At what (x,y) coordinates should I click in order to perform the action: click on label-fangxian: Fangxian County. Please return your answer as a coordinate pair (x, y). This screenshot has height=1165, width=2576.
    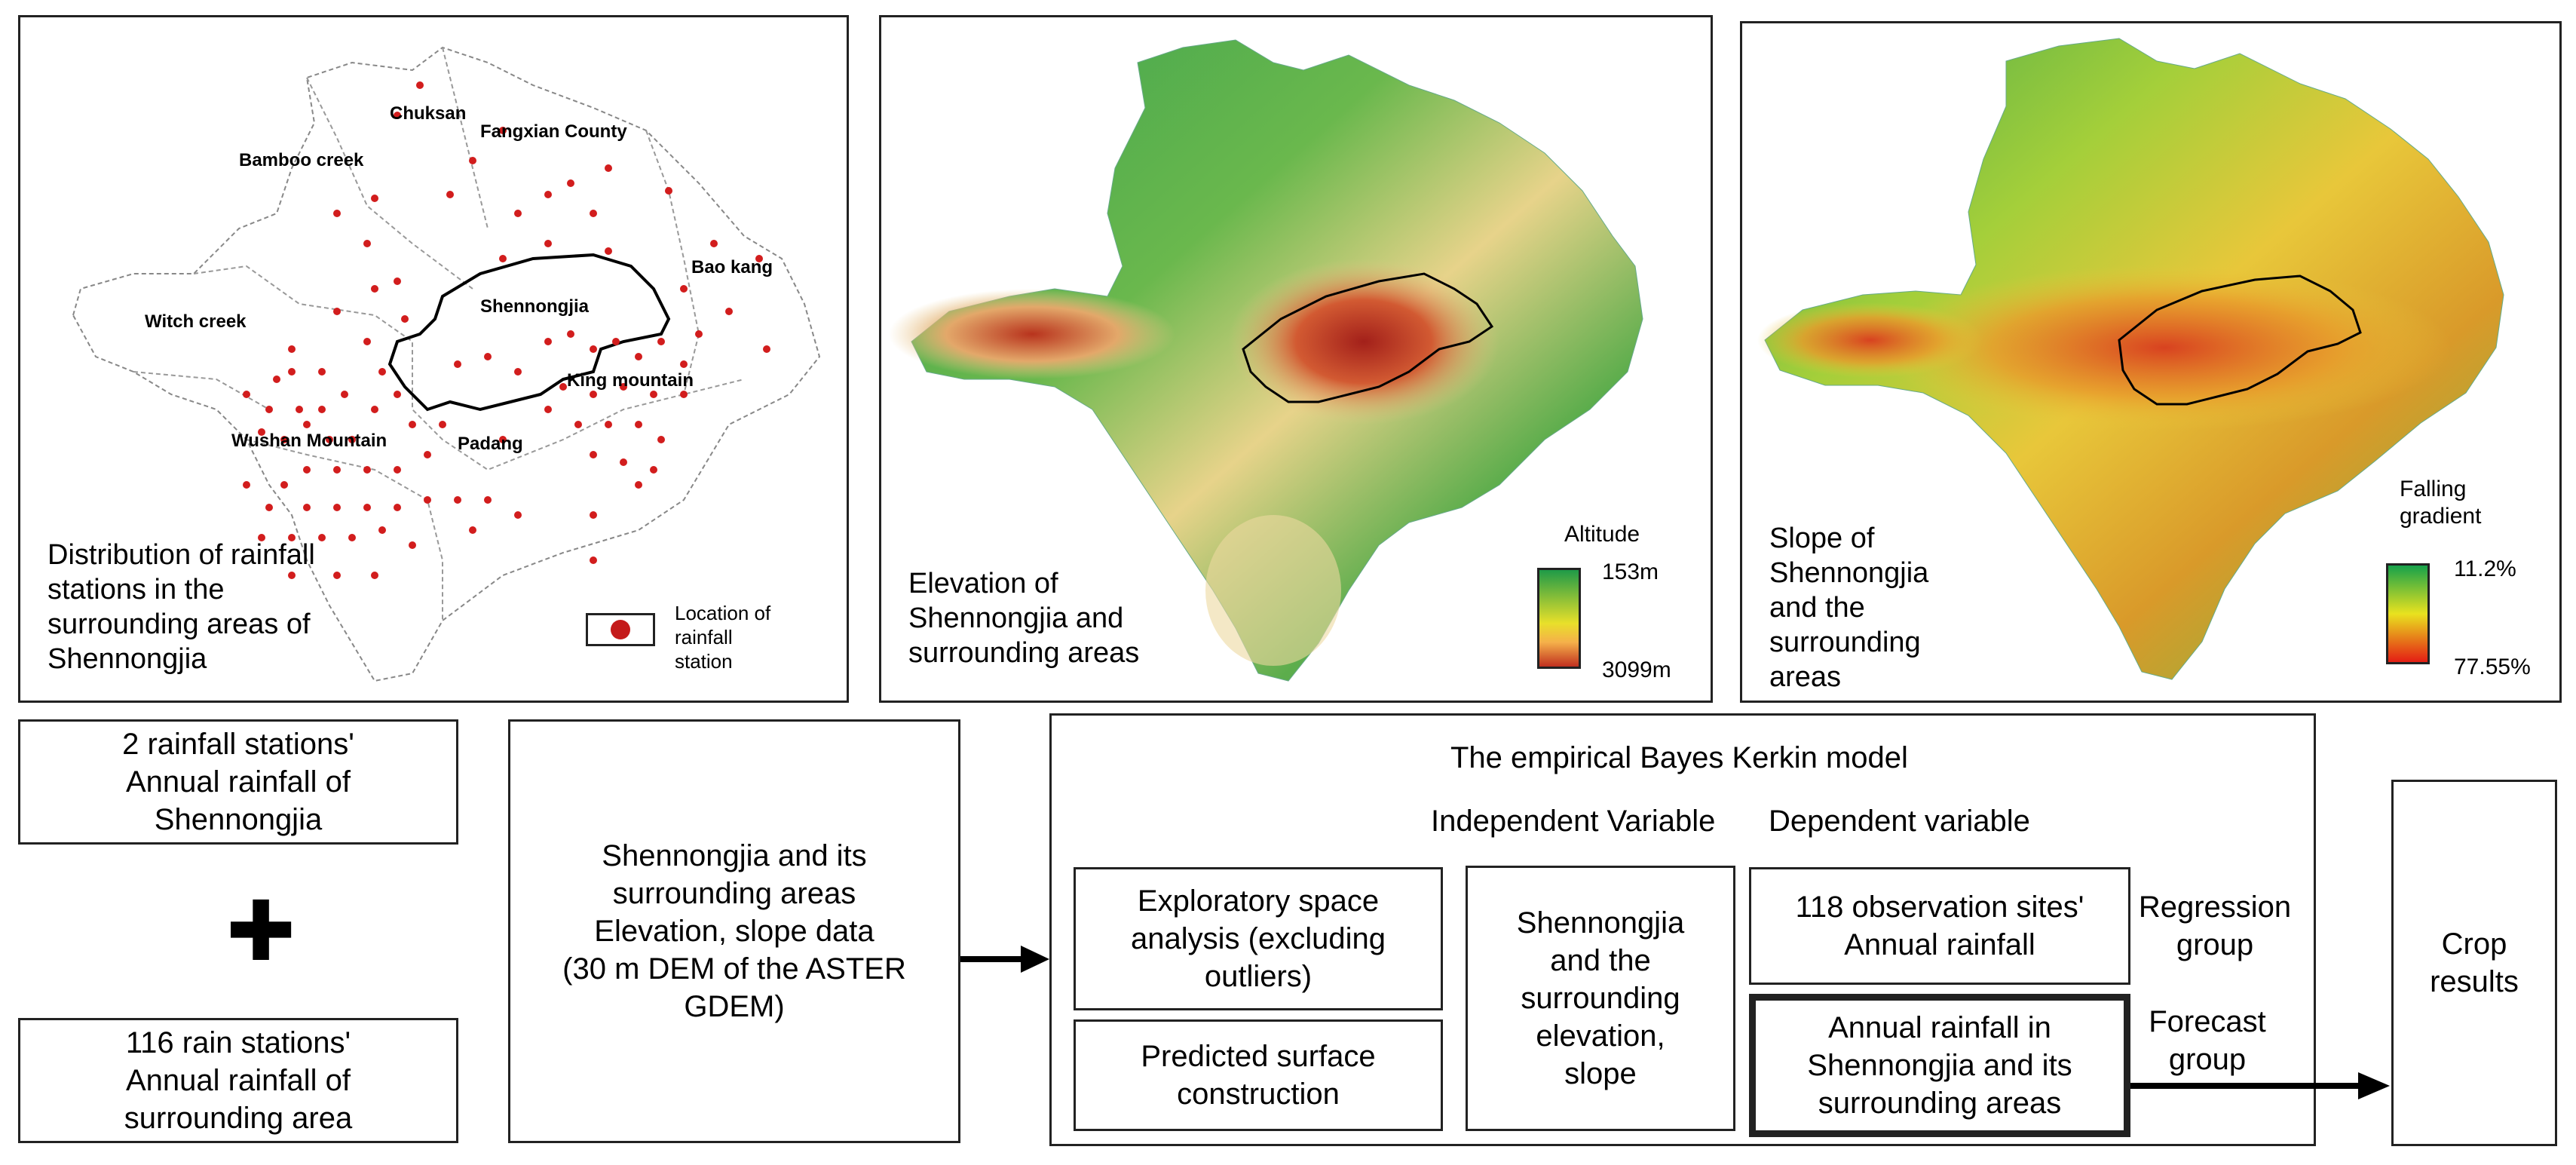
    Looking at the image, I should click on (553, 131).